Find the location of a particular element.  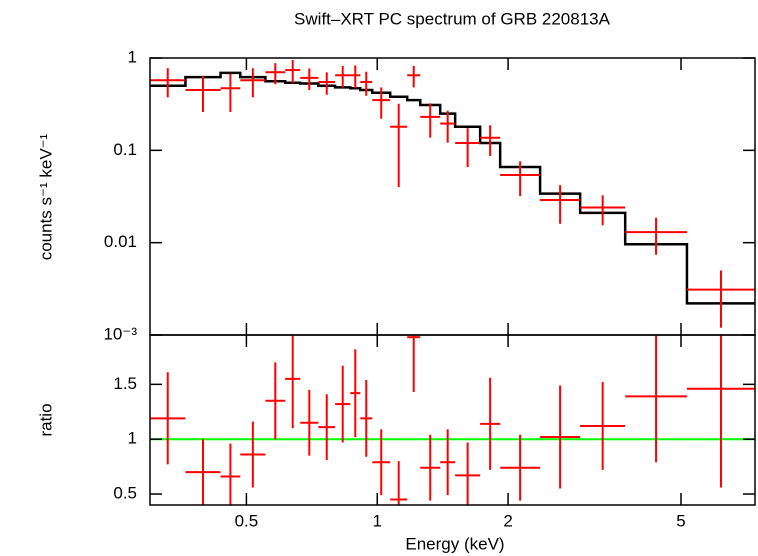

x-tick-label: 1 is located at coordinates (377, 520).